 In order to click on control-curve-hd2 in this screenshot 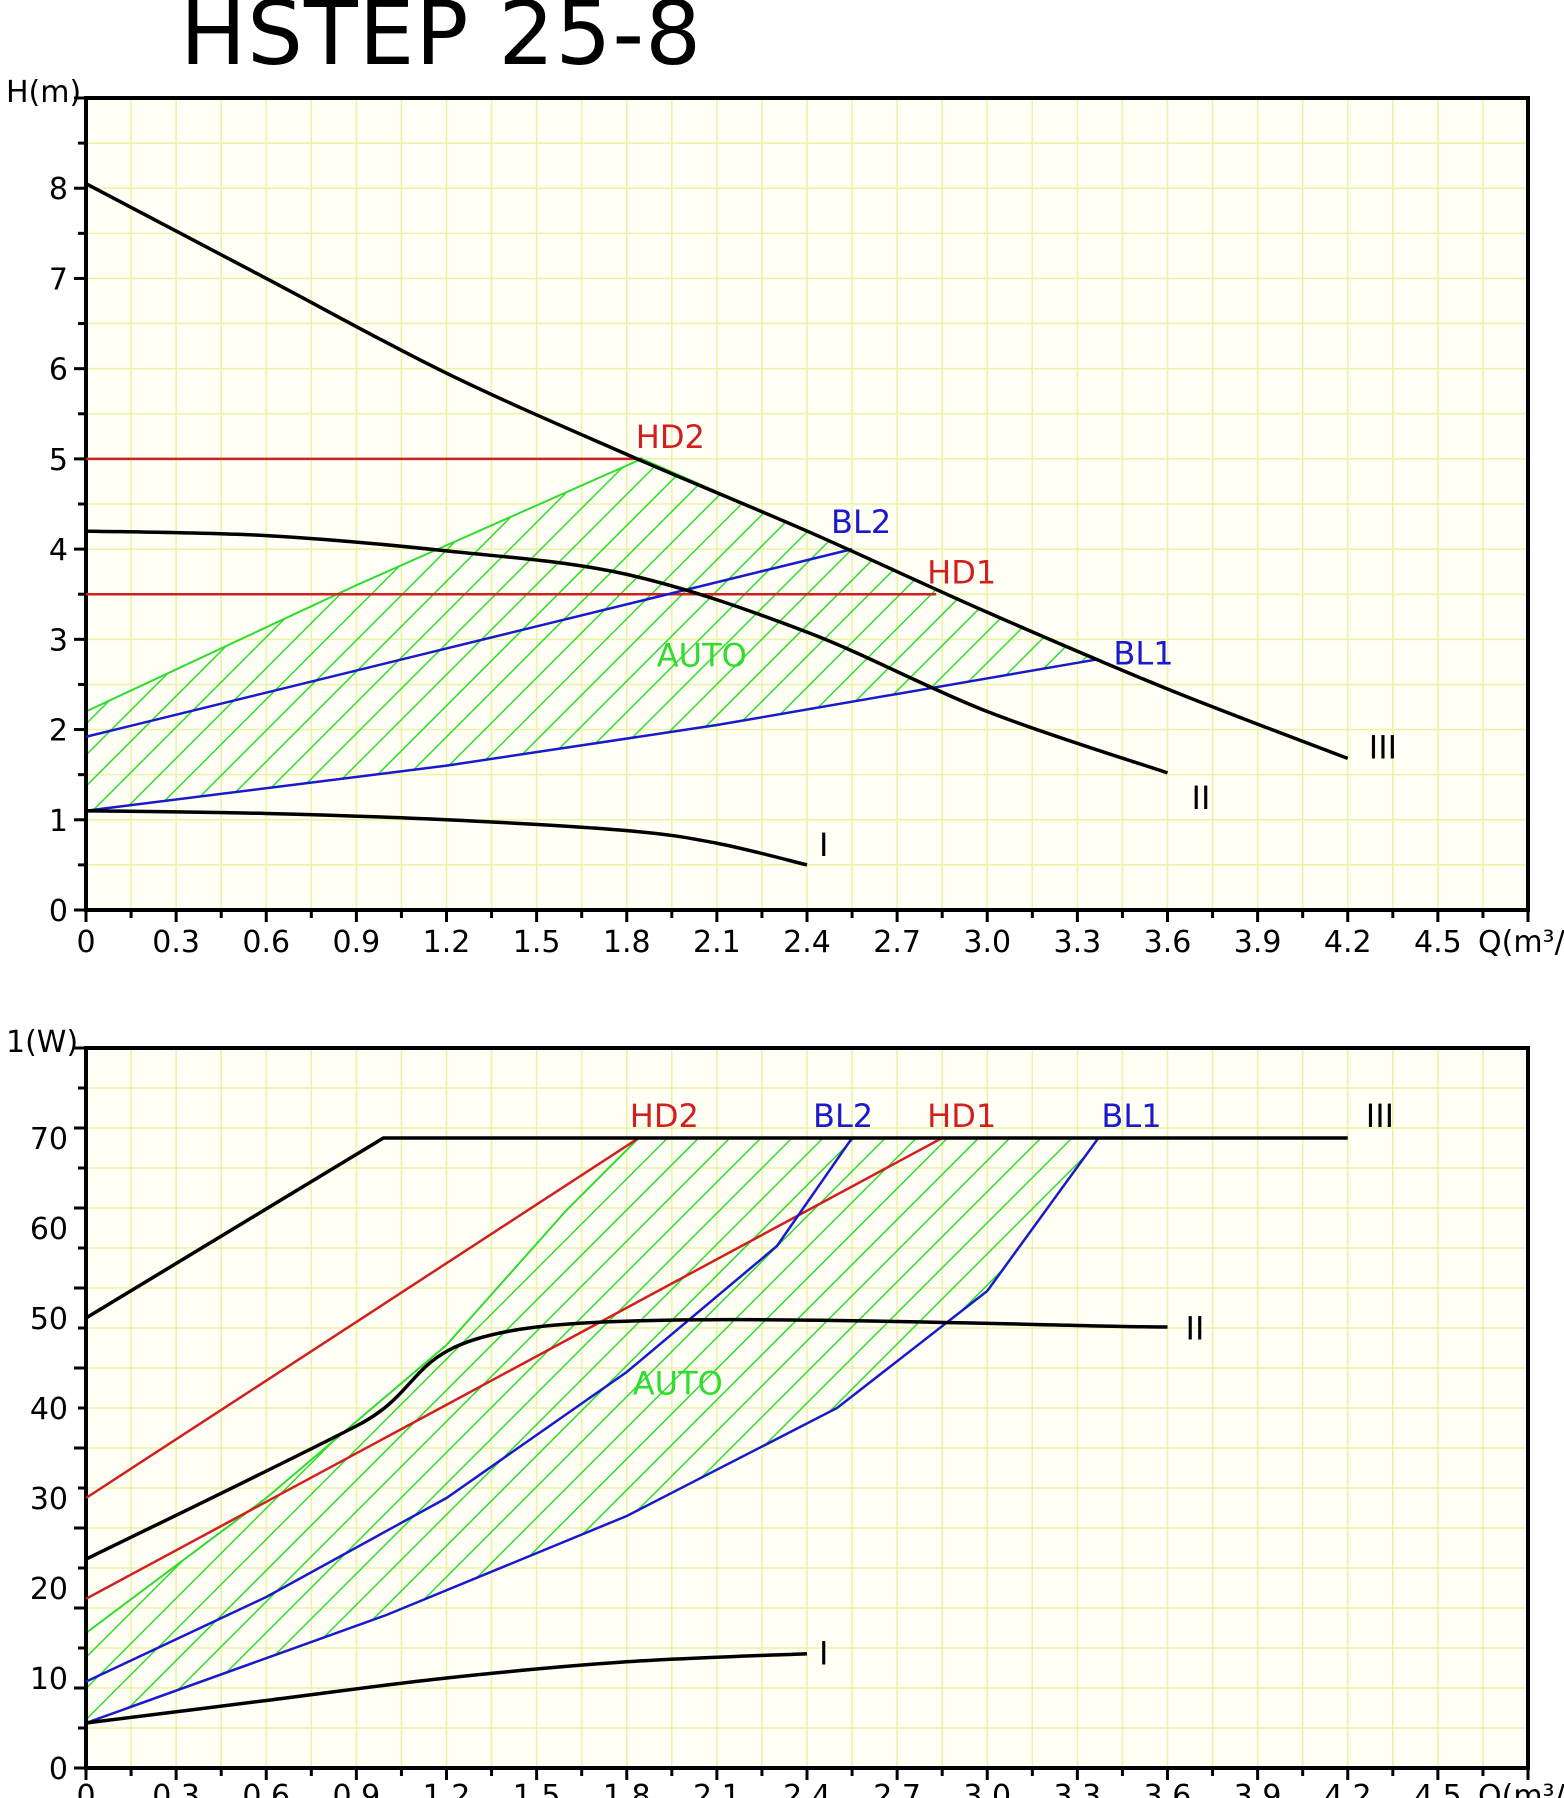, I will do `click(362, 1318)`.